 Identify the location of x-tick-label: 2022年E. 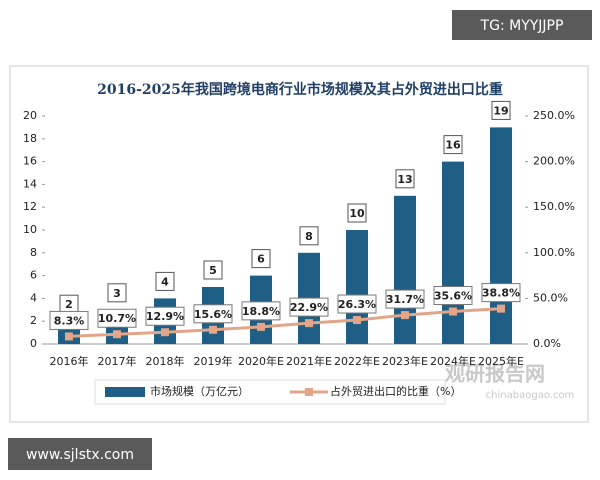
(357, 361).